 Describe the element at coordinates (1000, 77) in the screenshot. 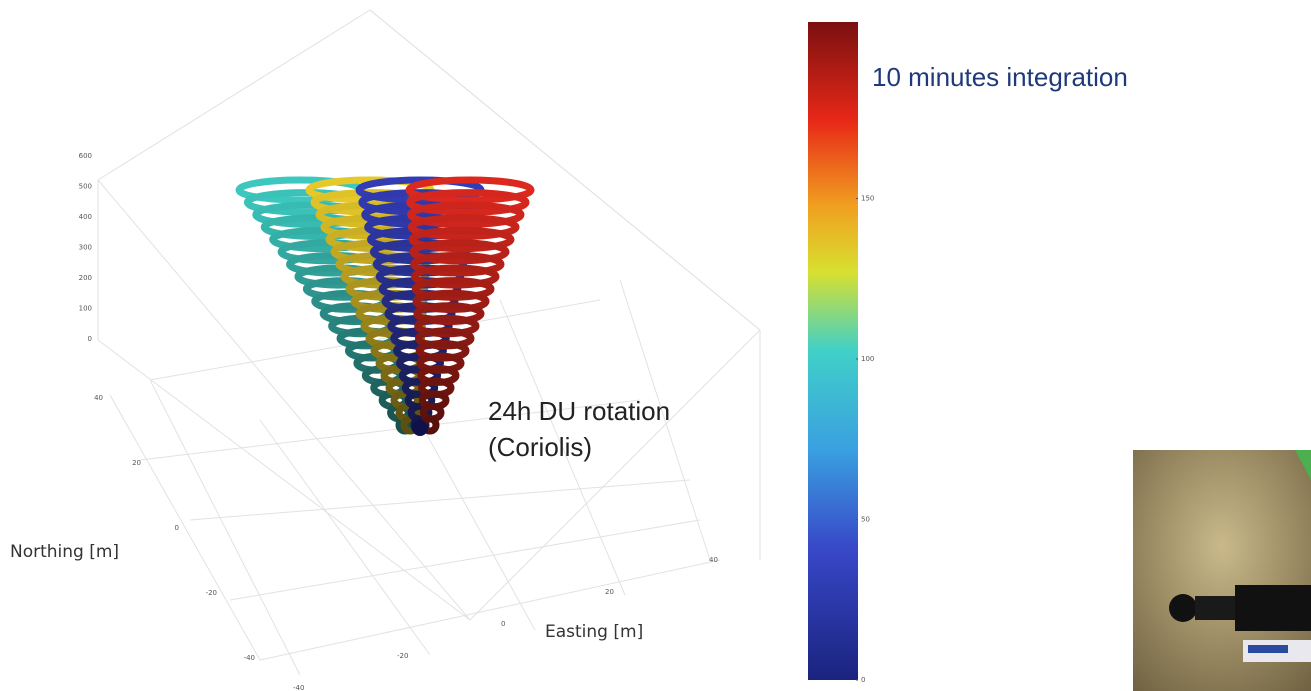

I see `annotation: 10 minutes integration` at that location.